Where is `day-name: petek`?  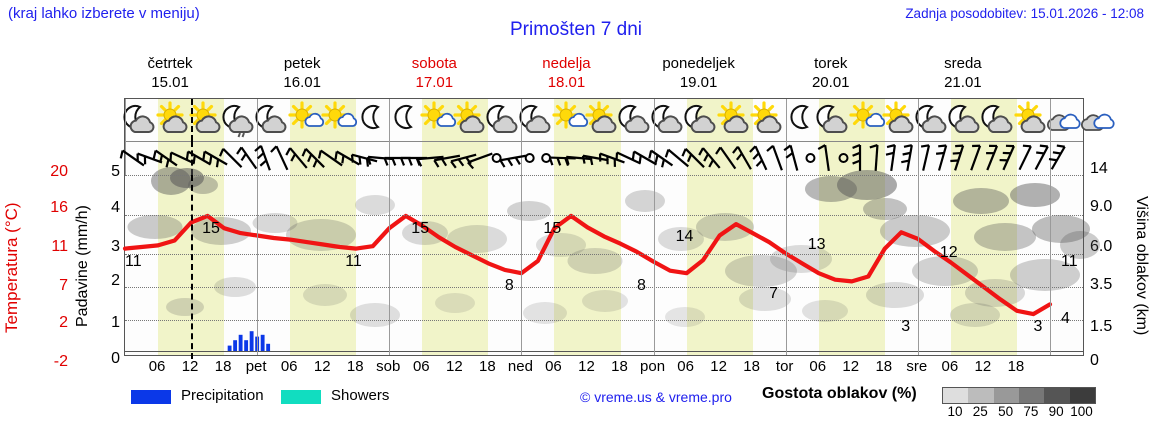
day-name: petek is located at coordinates (302, 63).